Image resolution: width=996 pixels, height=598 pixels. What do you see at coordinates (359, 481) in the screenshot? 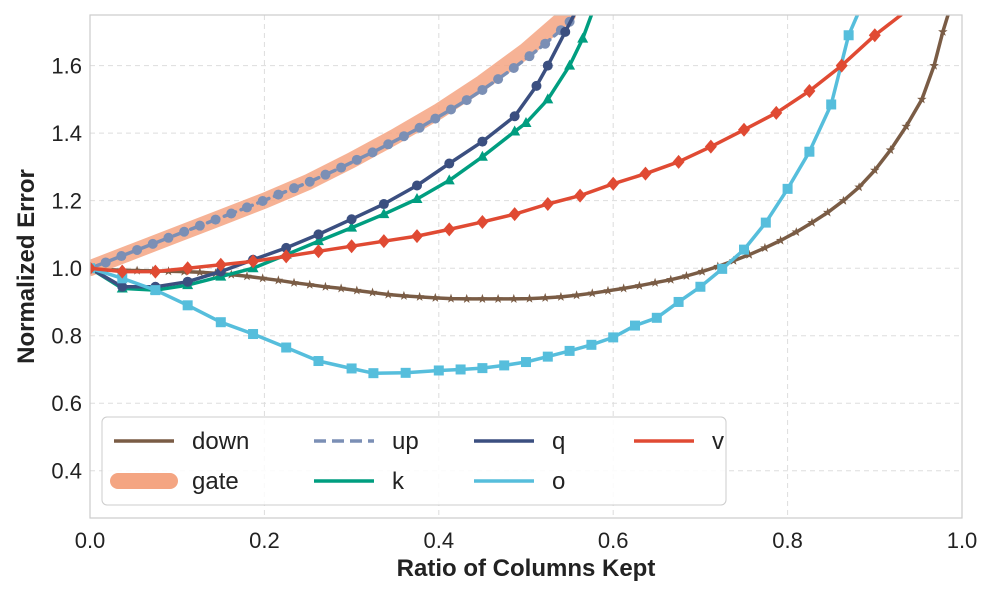
I see `legend-item-k: k` at bounding box center [359, 481].